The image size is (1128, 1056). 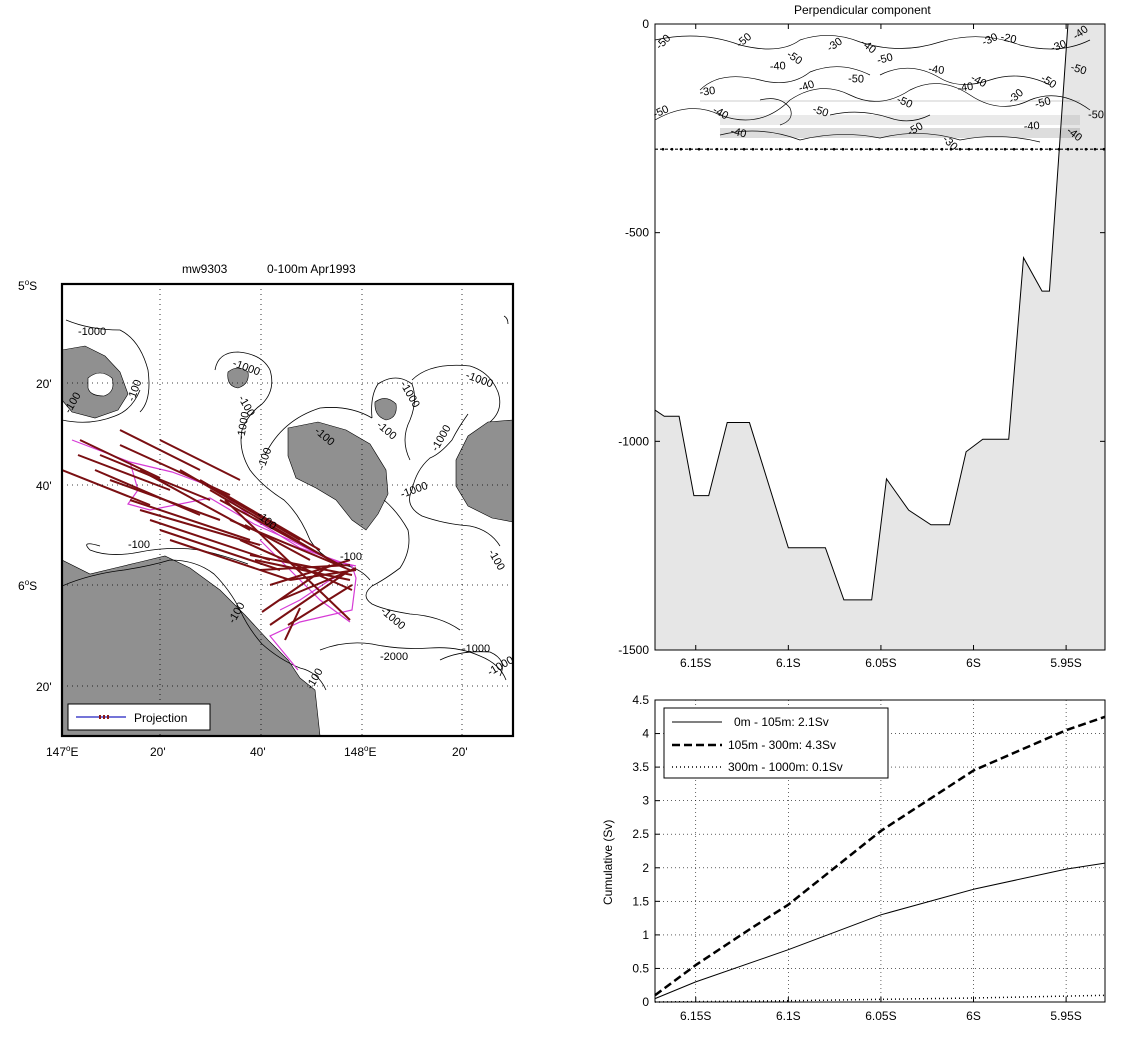 I want to click on section-xtick-label: 6.05S, so click(x=880, y=663).